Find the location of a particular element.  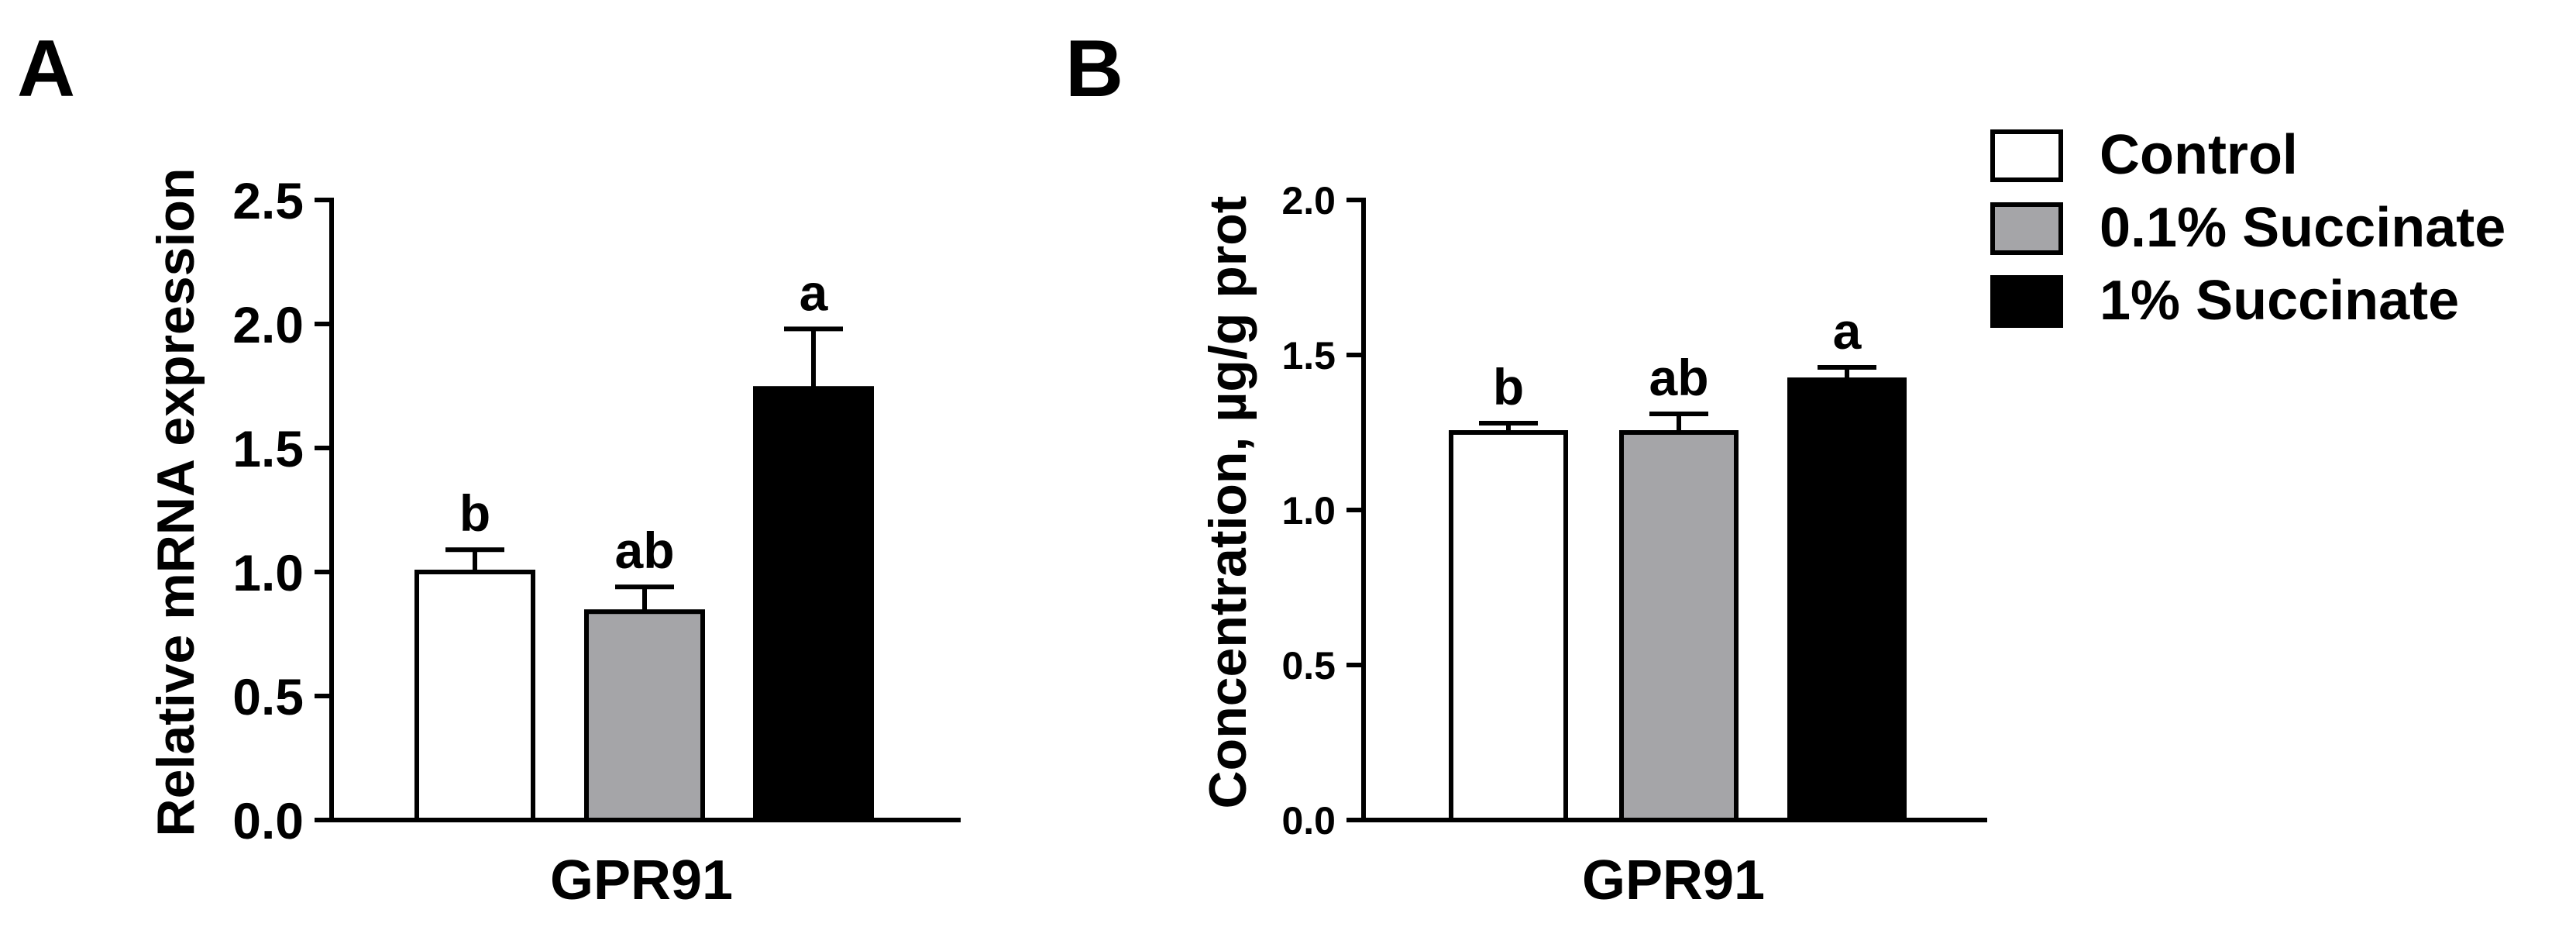

panel-a-y-tick-label: 2.5 is located at coordinates (268, 200).